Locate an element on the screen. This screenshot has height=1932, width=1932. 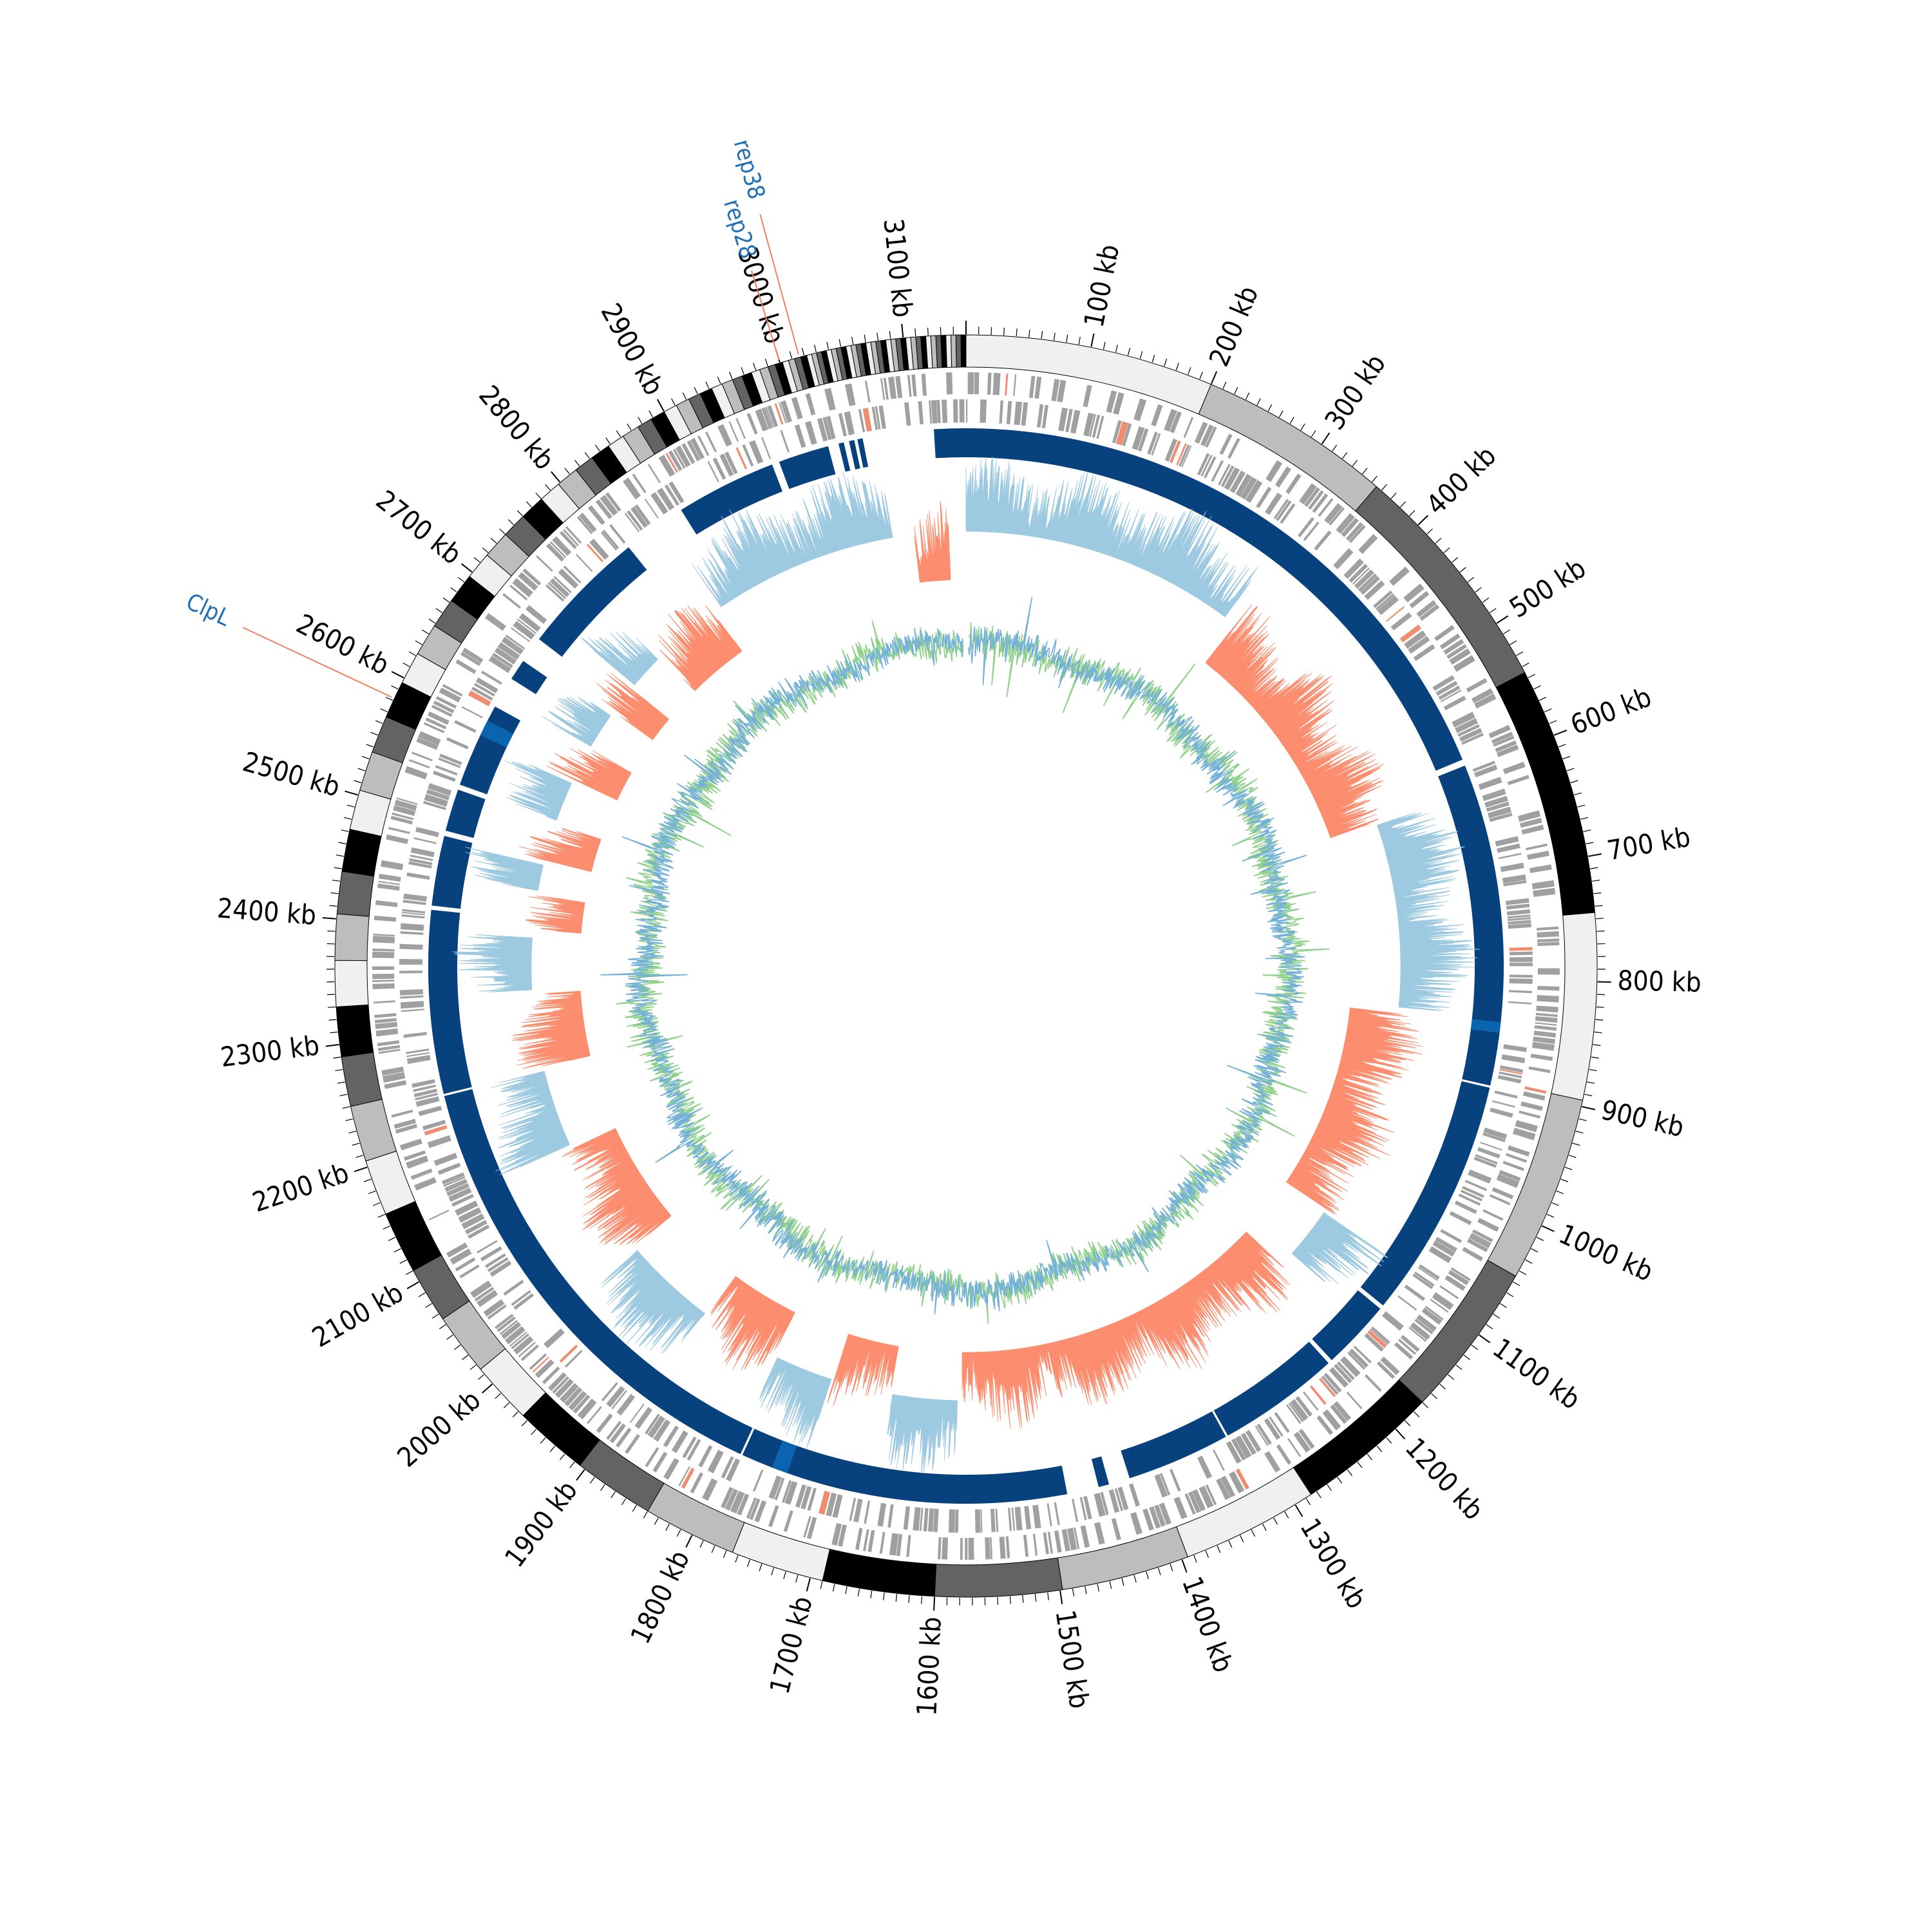
position-label: 900 kb is located at coordinates (1642, 1118).